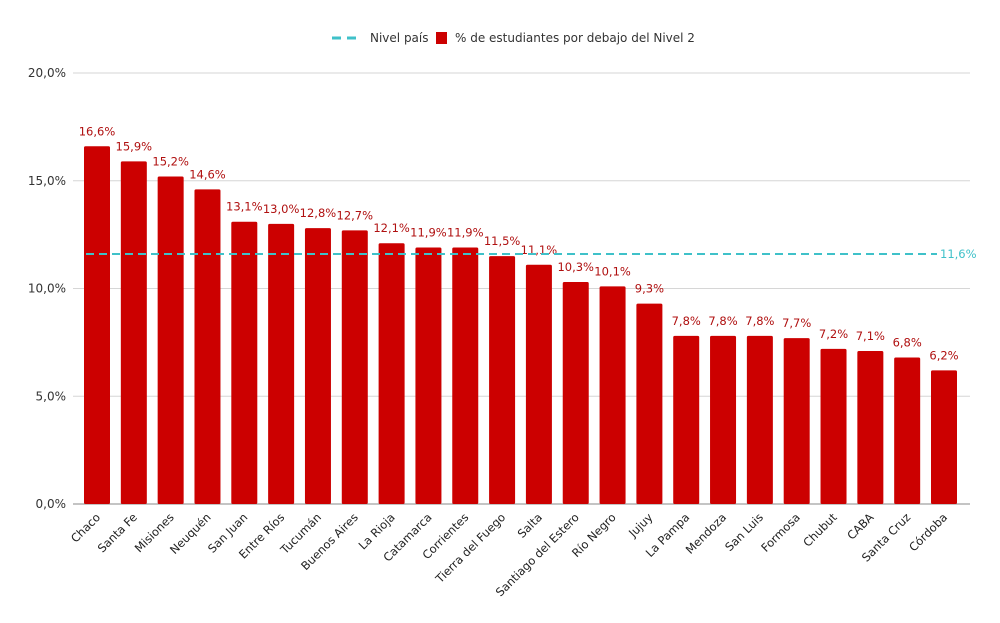  I want to click on y-tick-label: 15,0%, so click(47, 181).